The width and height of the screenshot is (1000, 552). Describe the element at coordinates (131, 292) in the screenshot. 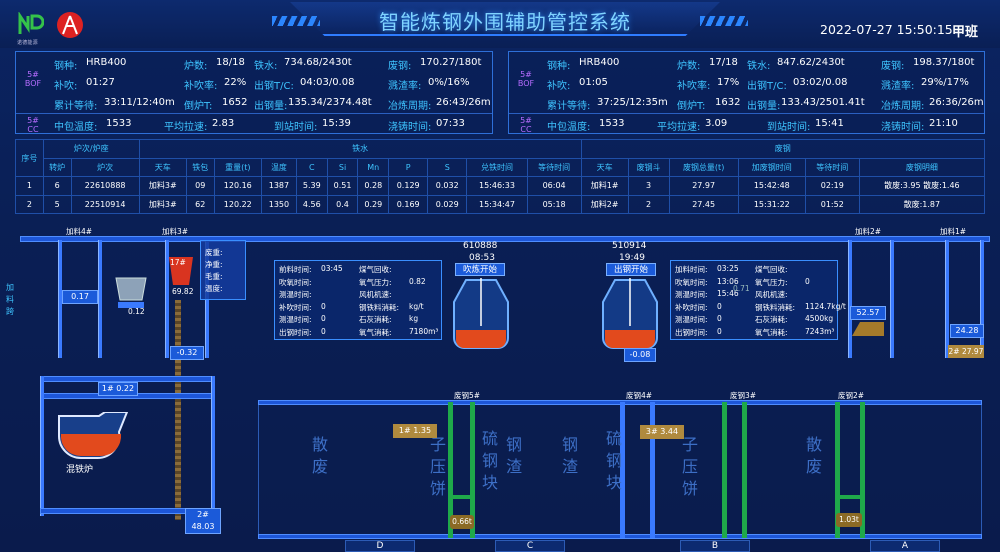

I see `ladle-icon` at that location.